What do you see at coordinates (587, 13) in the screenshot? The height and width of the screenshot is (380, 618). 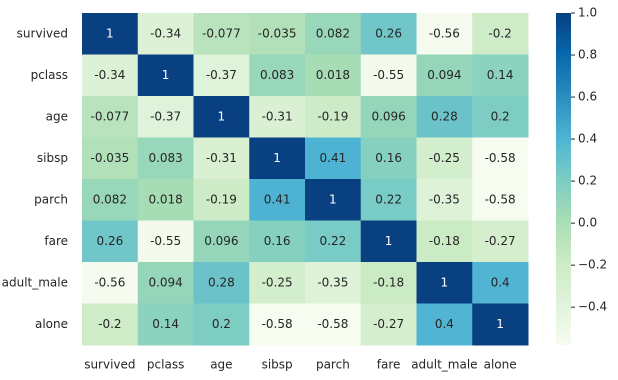 I see `colorbar-tick-label: 1.0` at bounding box center [587, 13].